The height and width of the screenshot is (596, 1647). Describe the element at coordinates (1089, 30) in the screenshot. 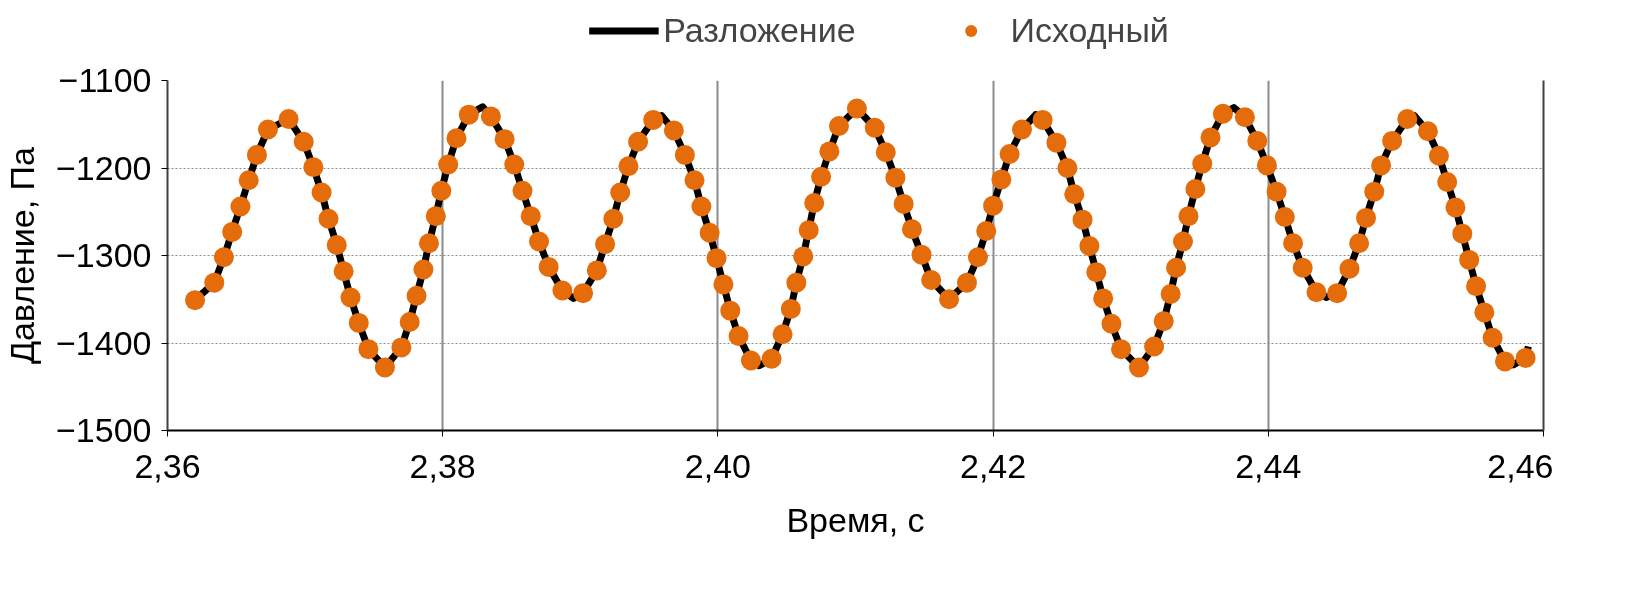

I see `legend-label: Исходный` at that location.